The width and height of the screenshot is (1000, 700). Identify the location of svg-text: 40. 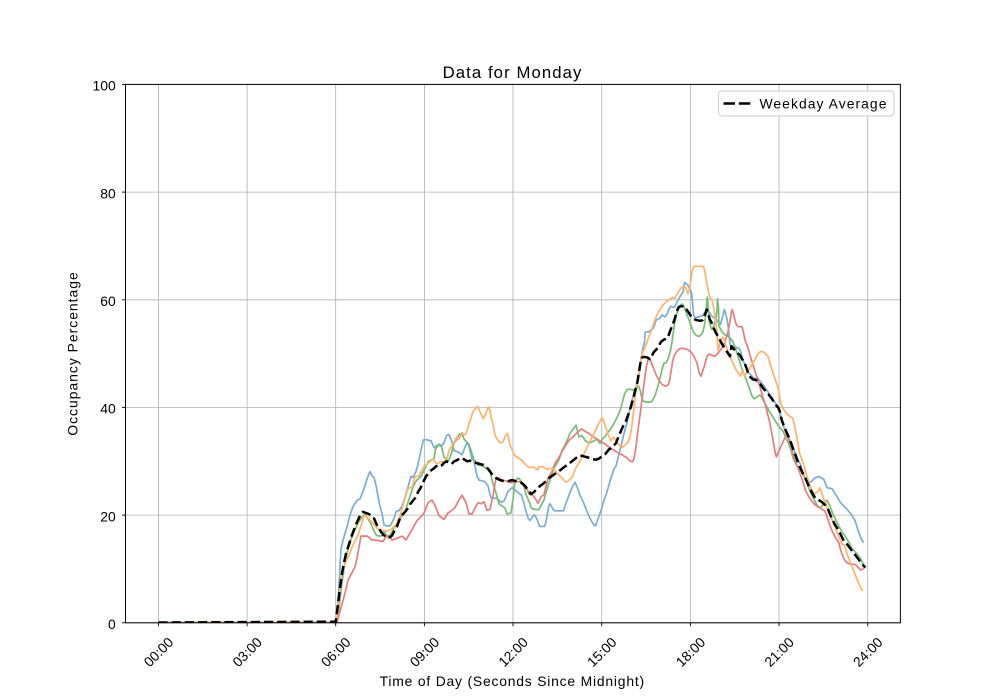
(108, 409).